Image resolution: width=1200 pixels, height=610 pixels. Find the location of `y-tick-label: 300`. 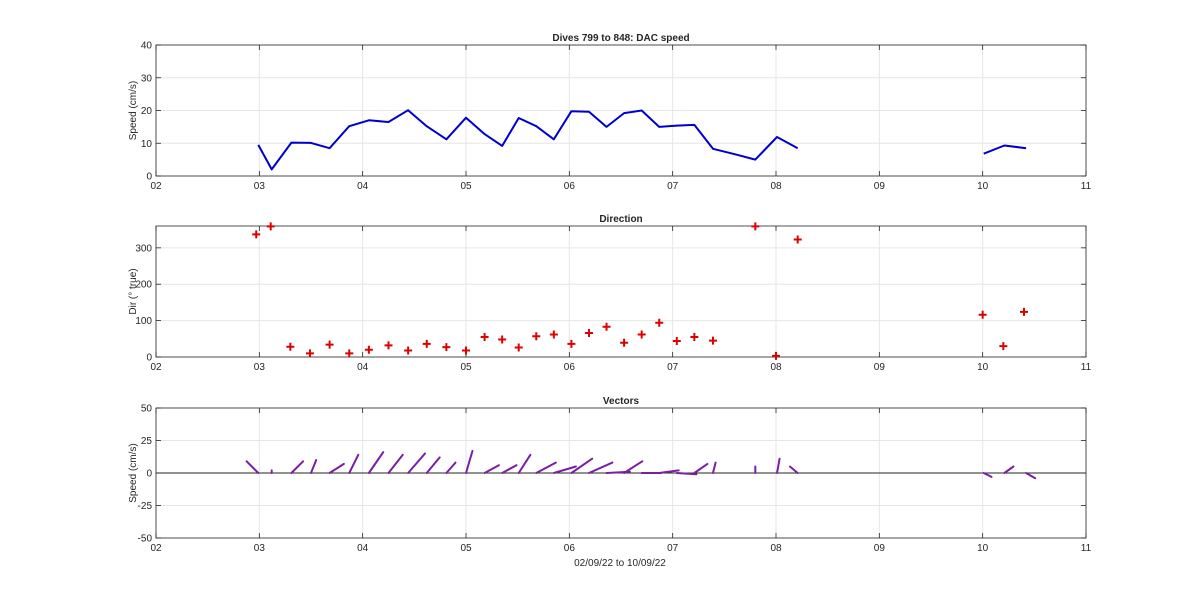

y-tick-label: 300 is located at coordinates (143, 248).